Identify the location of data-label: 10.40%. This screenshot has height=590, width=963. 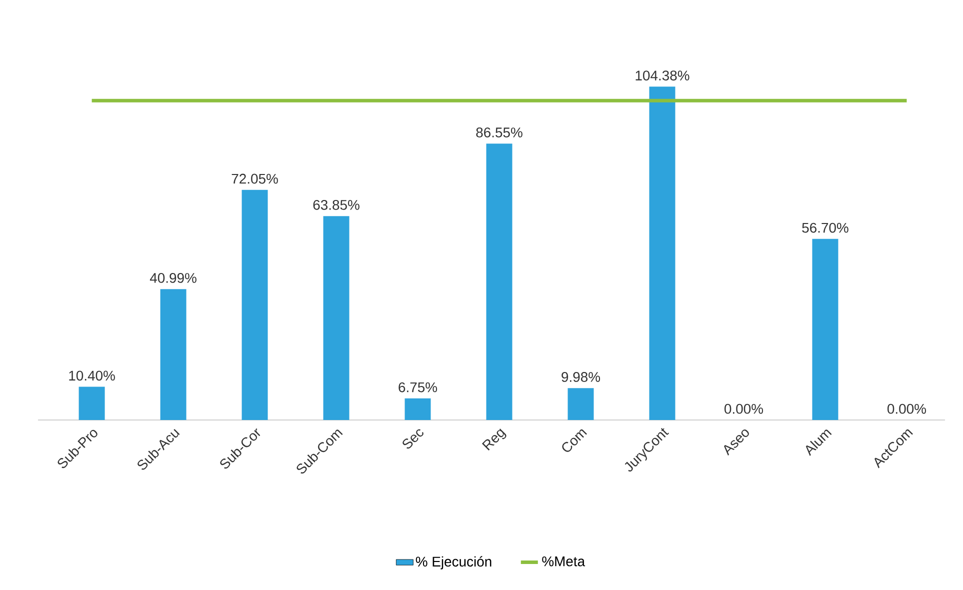
(92, 375).